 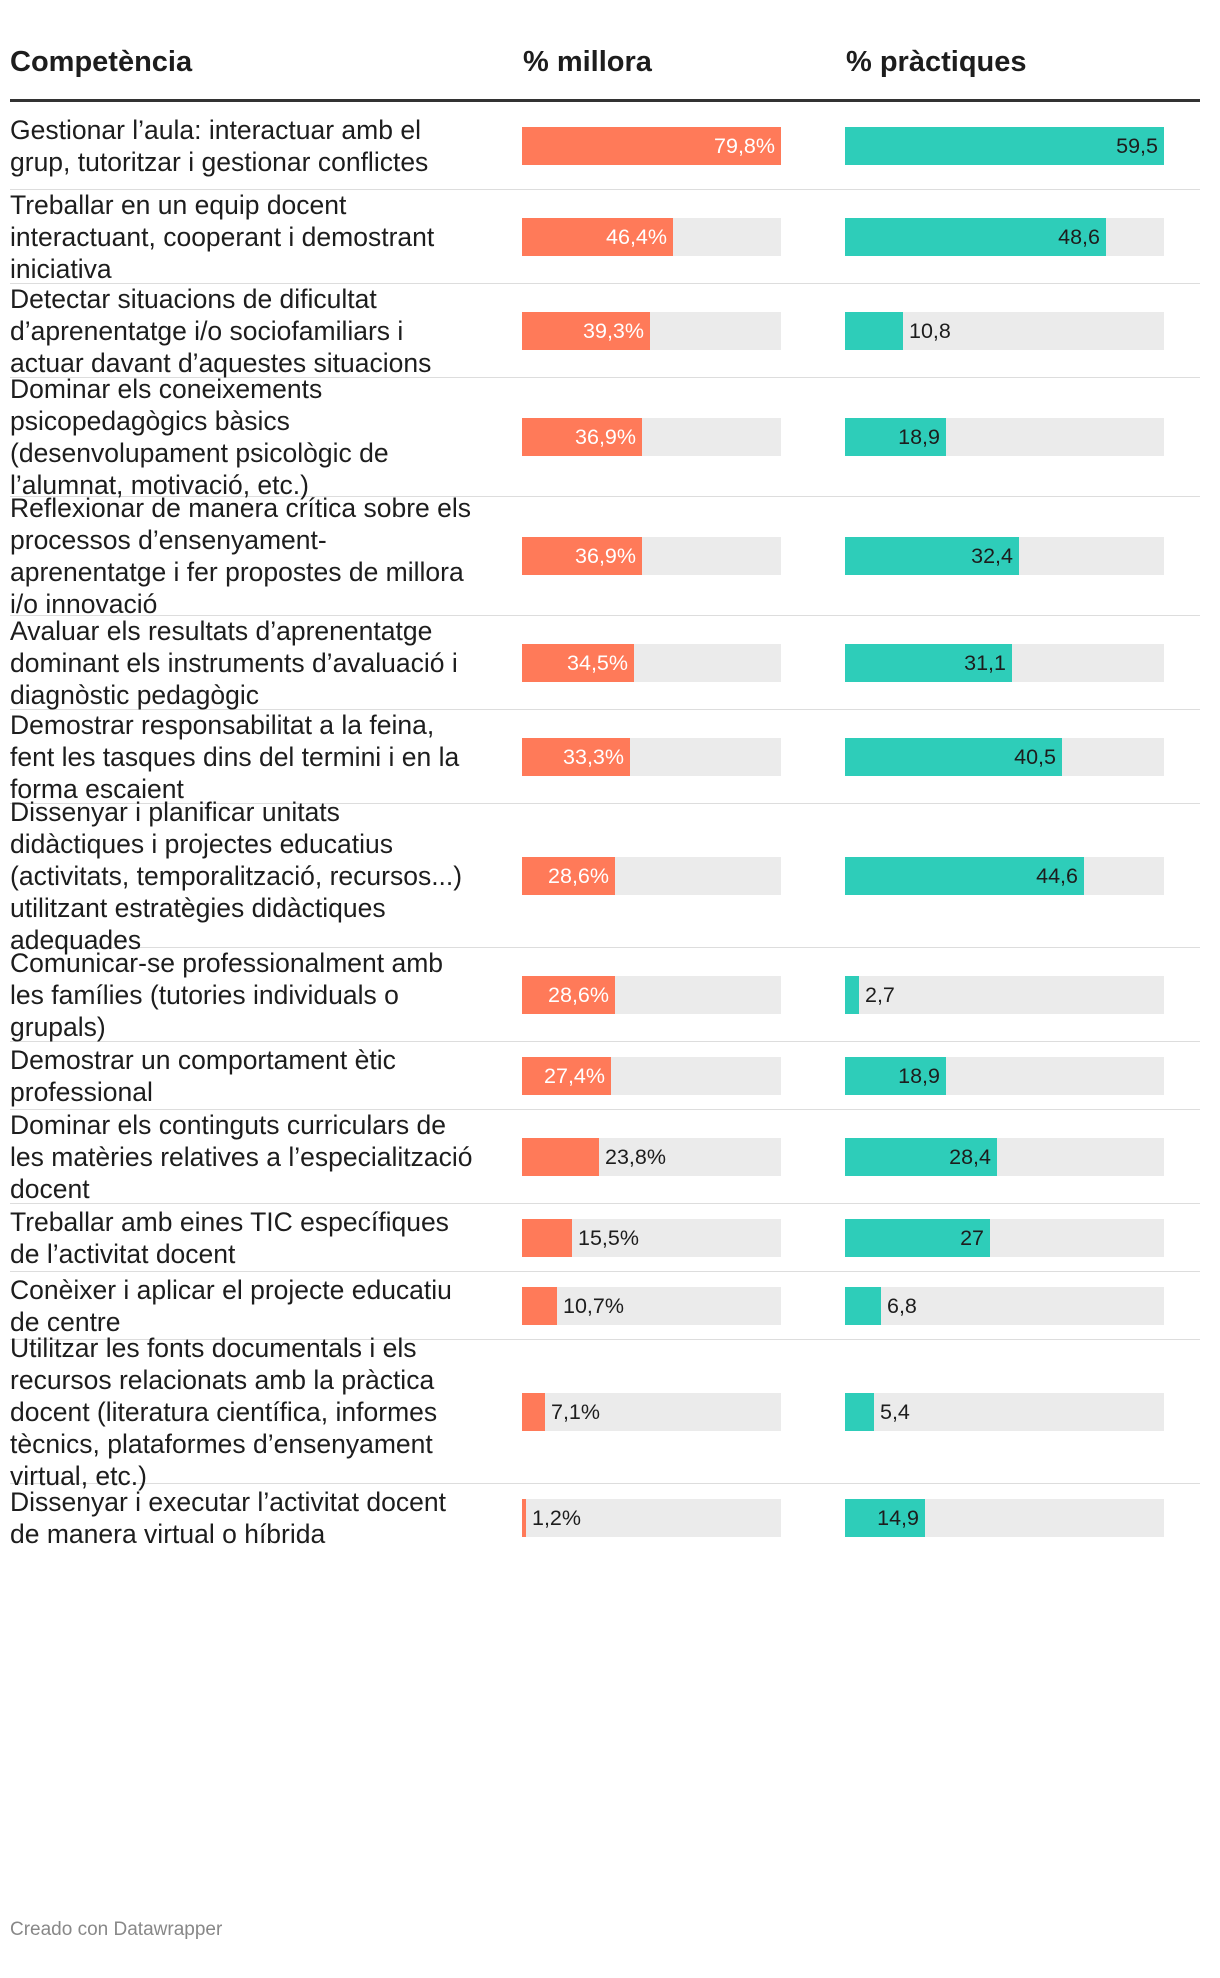 I want to click on millora-track: 36,9%, so click(x=651, y=556).